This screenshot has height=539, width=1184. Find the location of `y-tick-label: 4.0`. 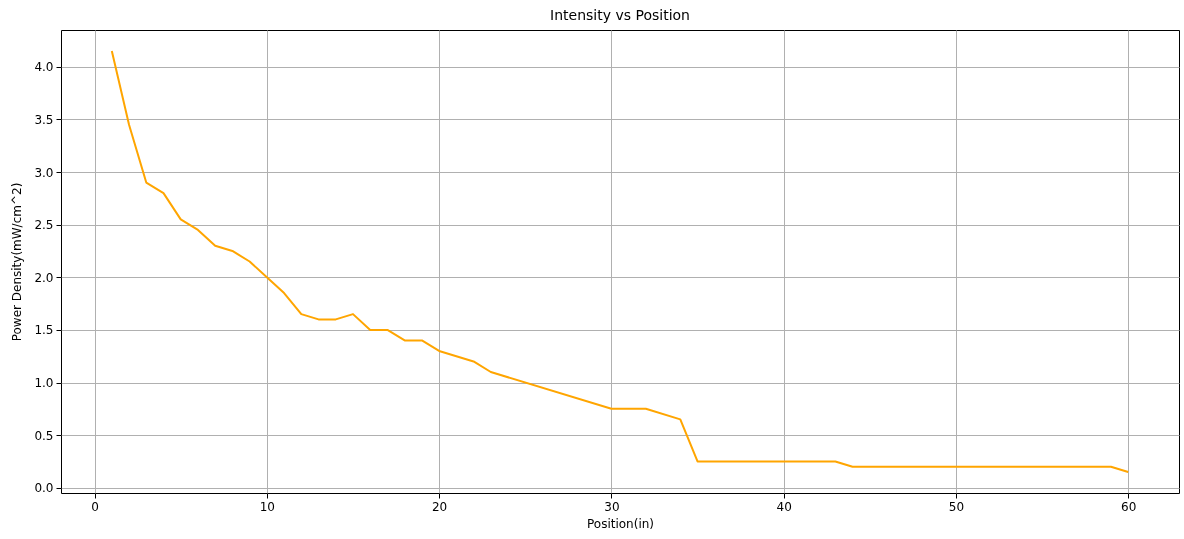

y-tick-label: 4.0 is located at coordinates (44, 67).